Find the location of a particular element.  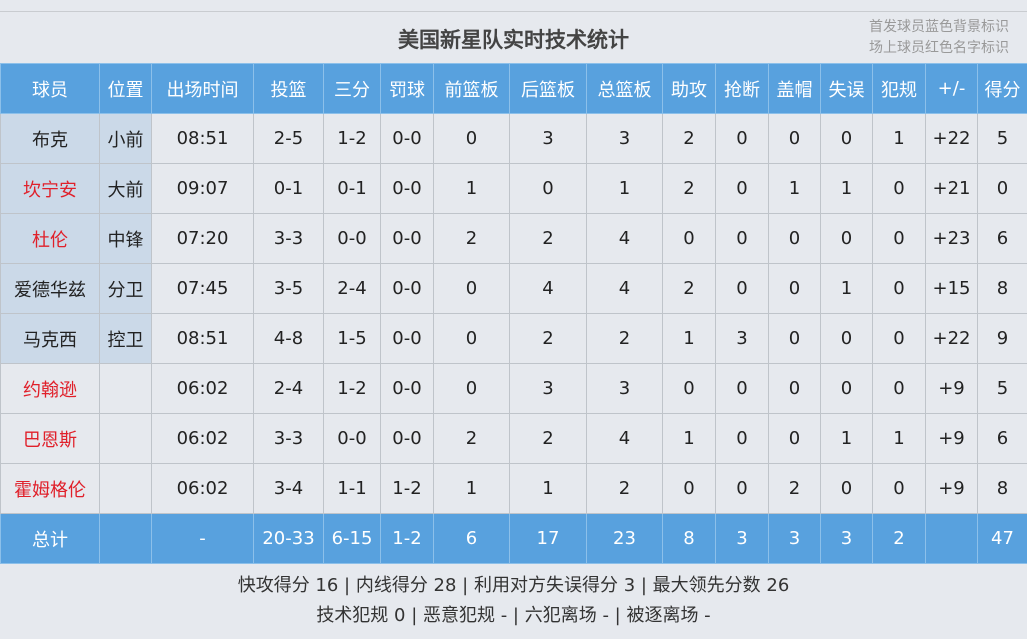

player-row: 马克西 控卫 08:51 4-8 1-5 0-0 0 2 2 1 3 0 0 0 +22 9 is located at coordinates (513, 338).